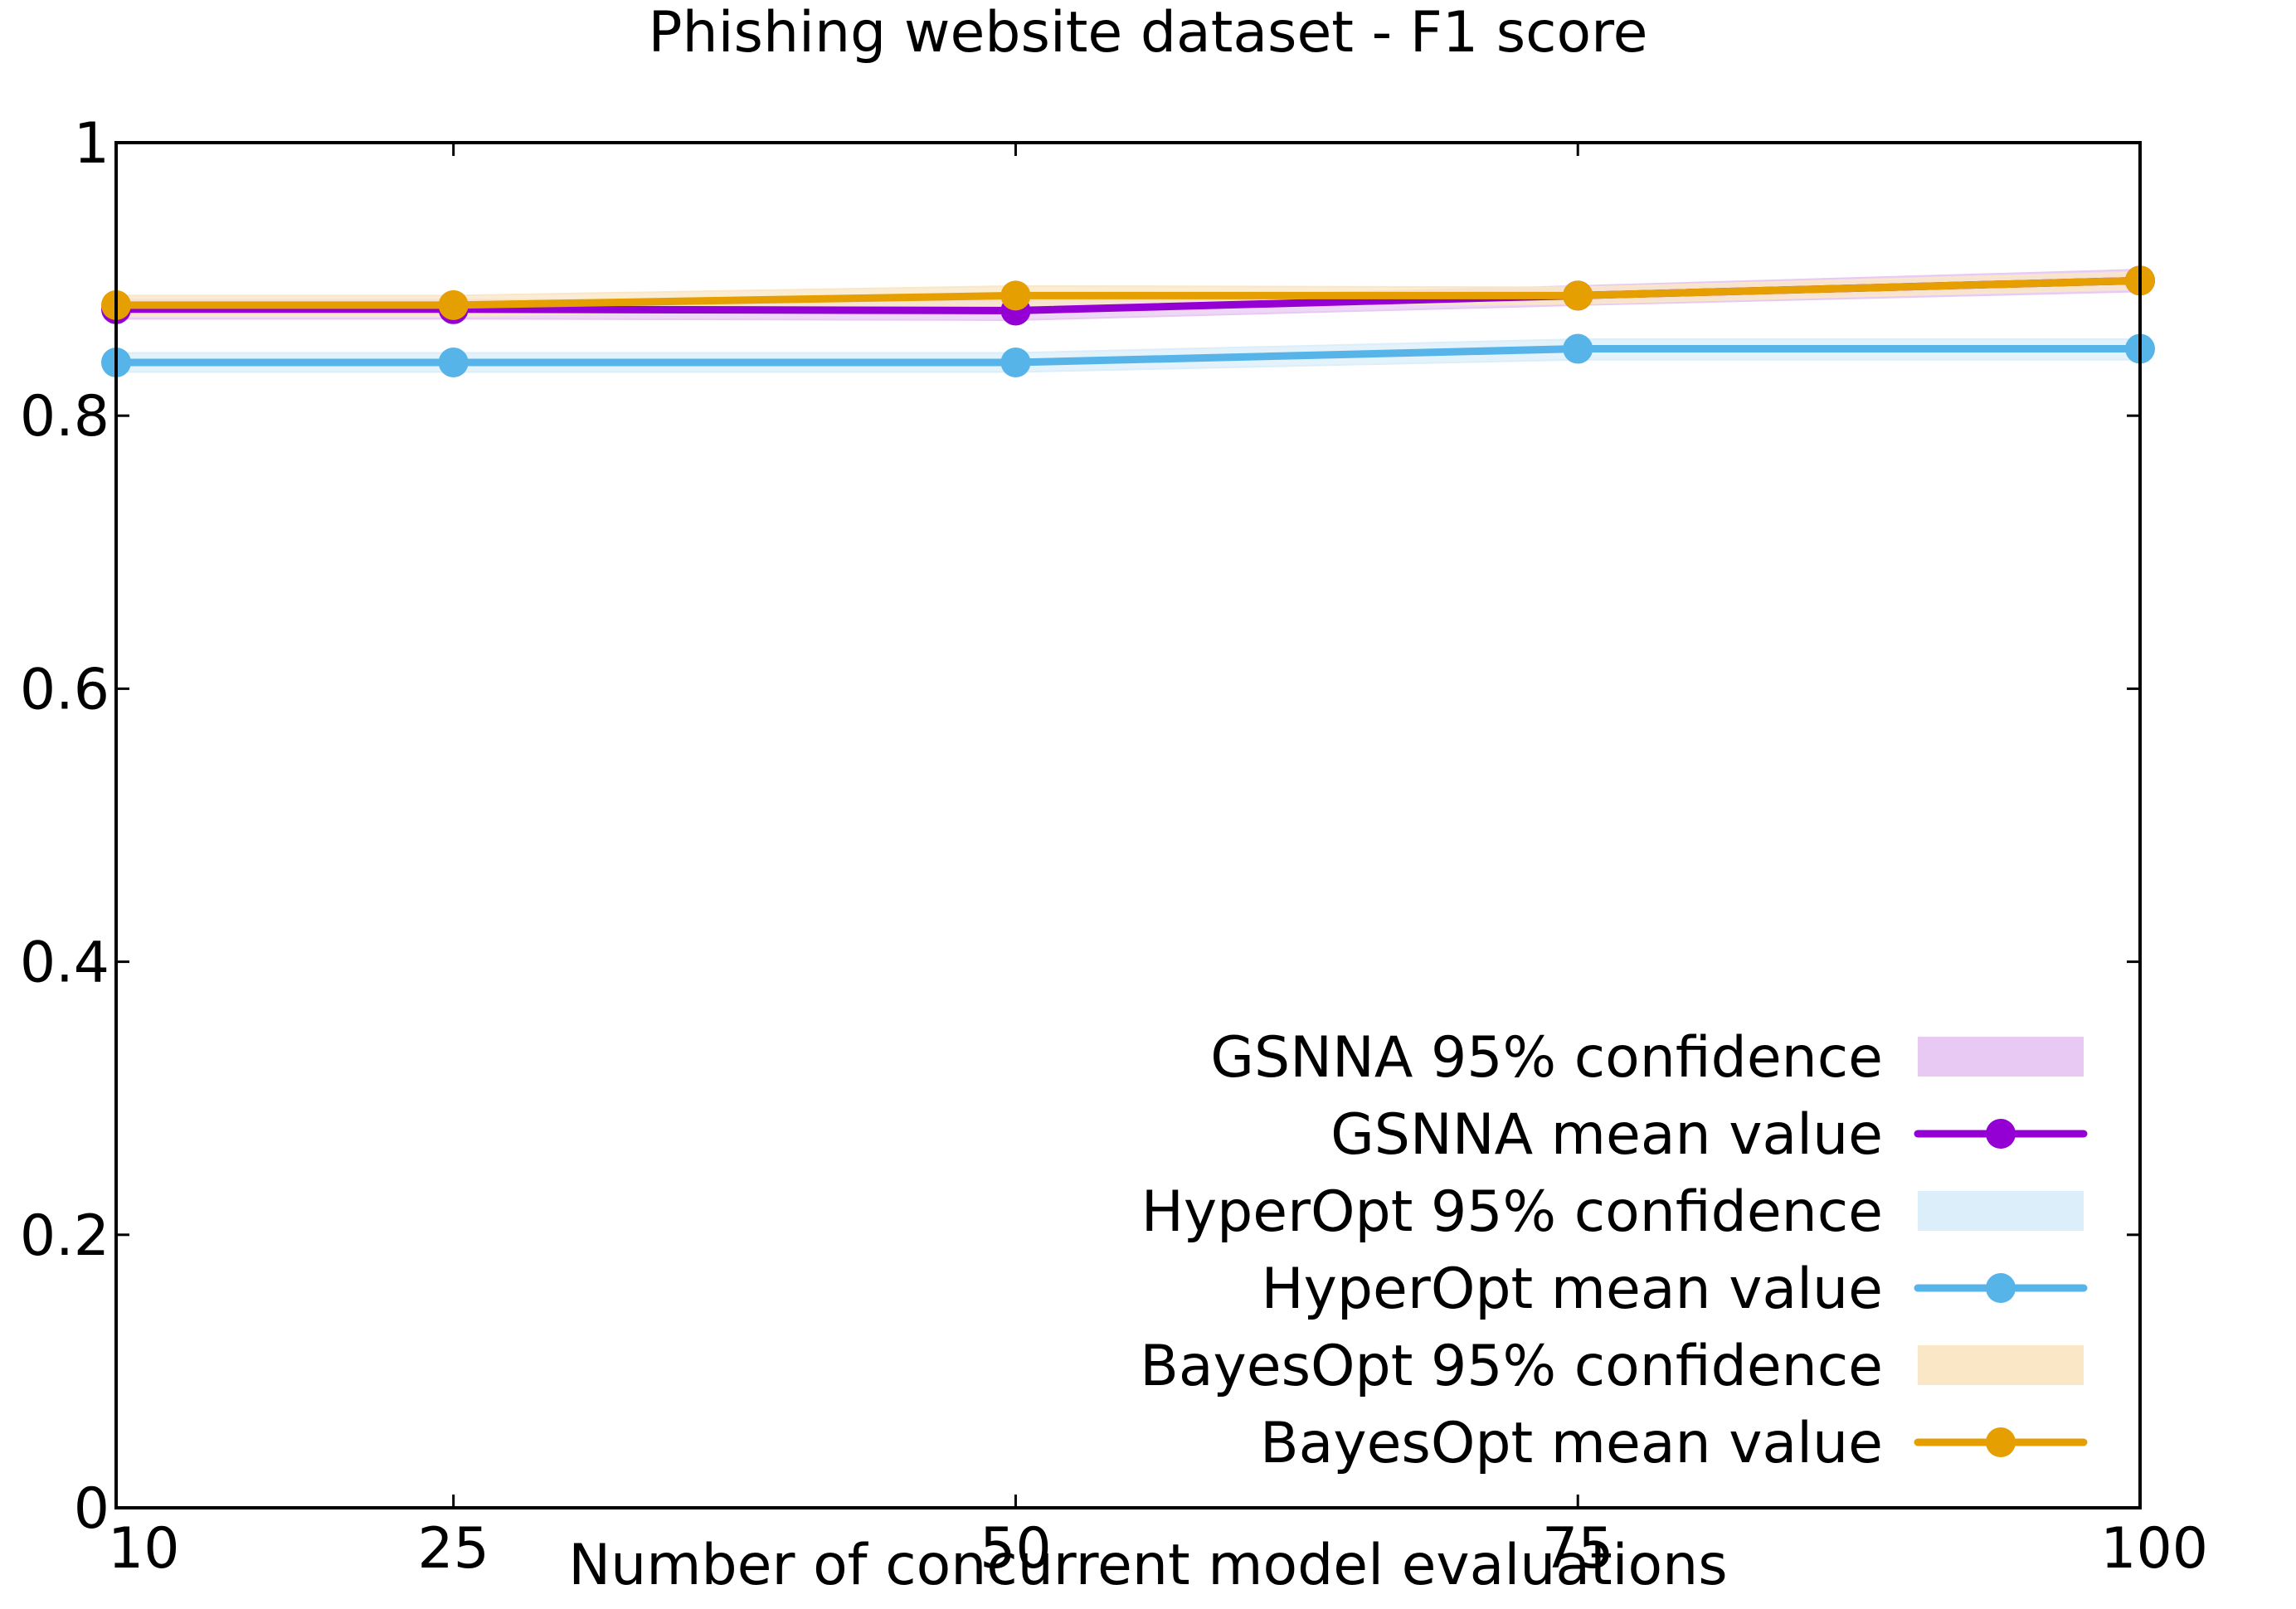 Image resolution: width=2296 pixels, height=1609 pixels. I want to click on legend-label-bayesopt-95-confidence: BayesOpt 95% confidence, so click(1511, 1366).